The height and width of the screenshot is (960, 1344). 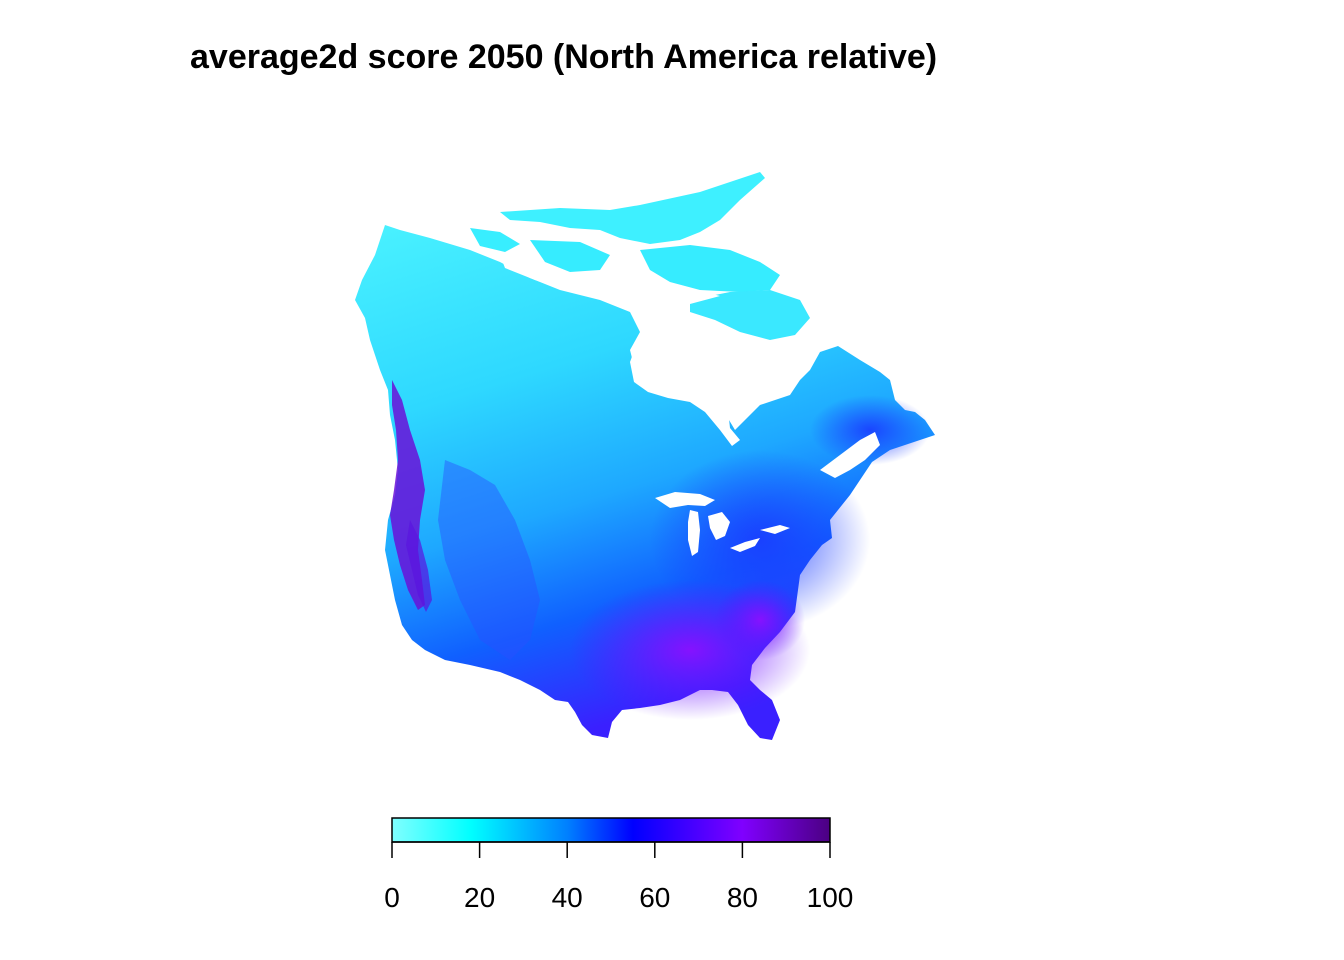 What do you see at coordinates (687, 387) in the screenshot?
I see `hudson-bay` at bounding box center [687, 387].